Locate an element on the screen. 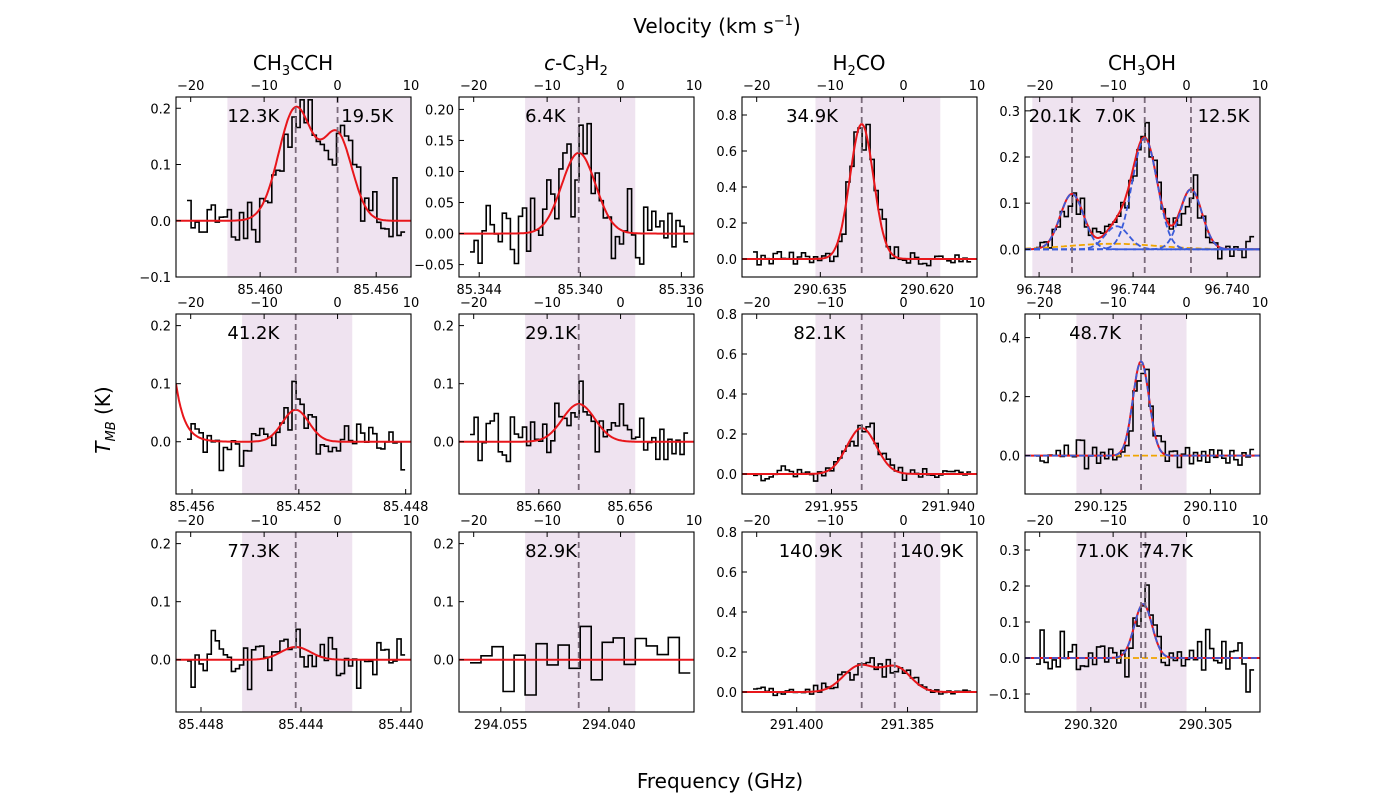 This screenshot has width=1400, height=800. x-axis-label: Frequency (GHz) is located at coordinates (720, 781).